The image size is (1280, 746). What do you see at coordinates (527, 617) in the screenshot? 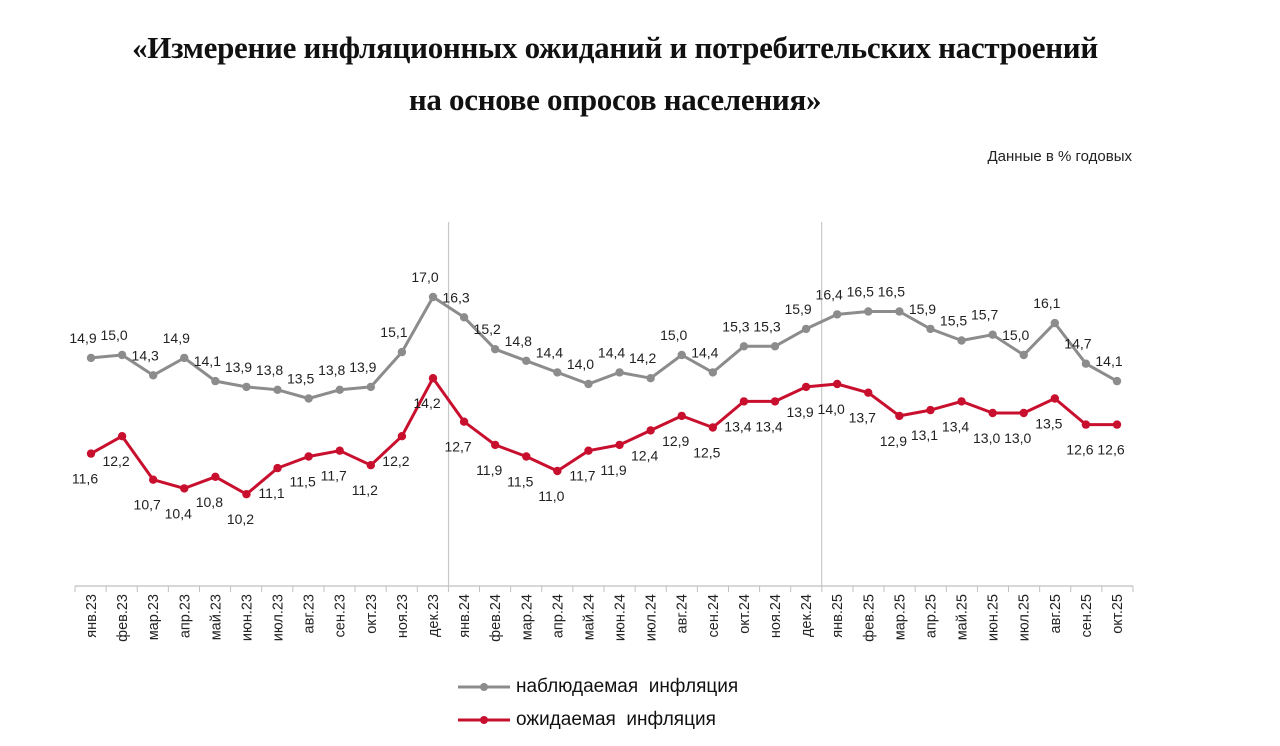
I see `x-tick-label: мар.24` at bounding box center [527, 617].